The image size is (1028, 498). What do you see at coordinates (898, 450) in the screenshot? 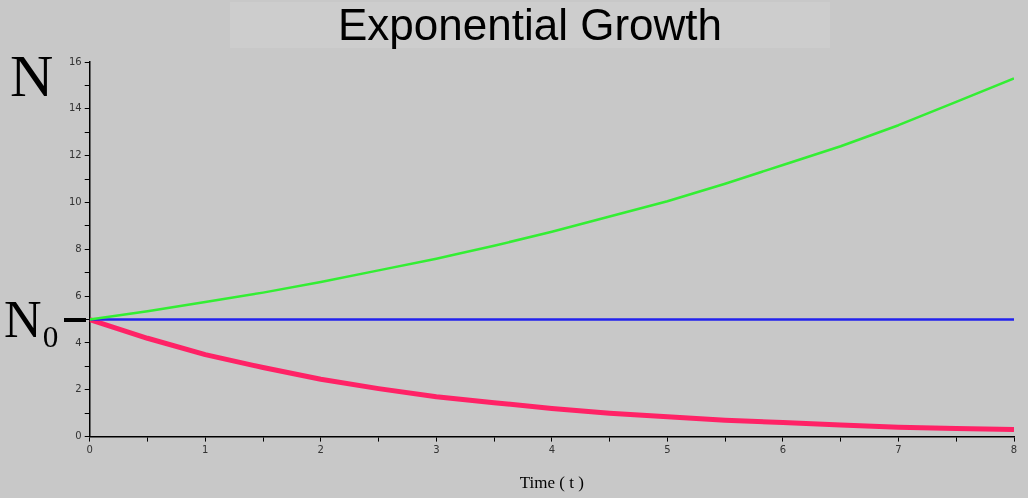
I see `x-tick-label: 7` at bounding box center [898, 450].